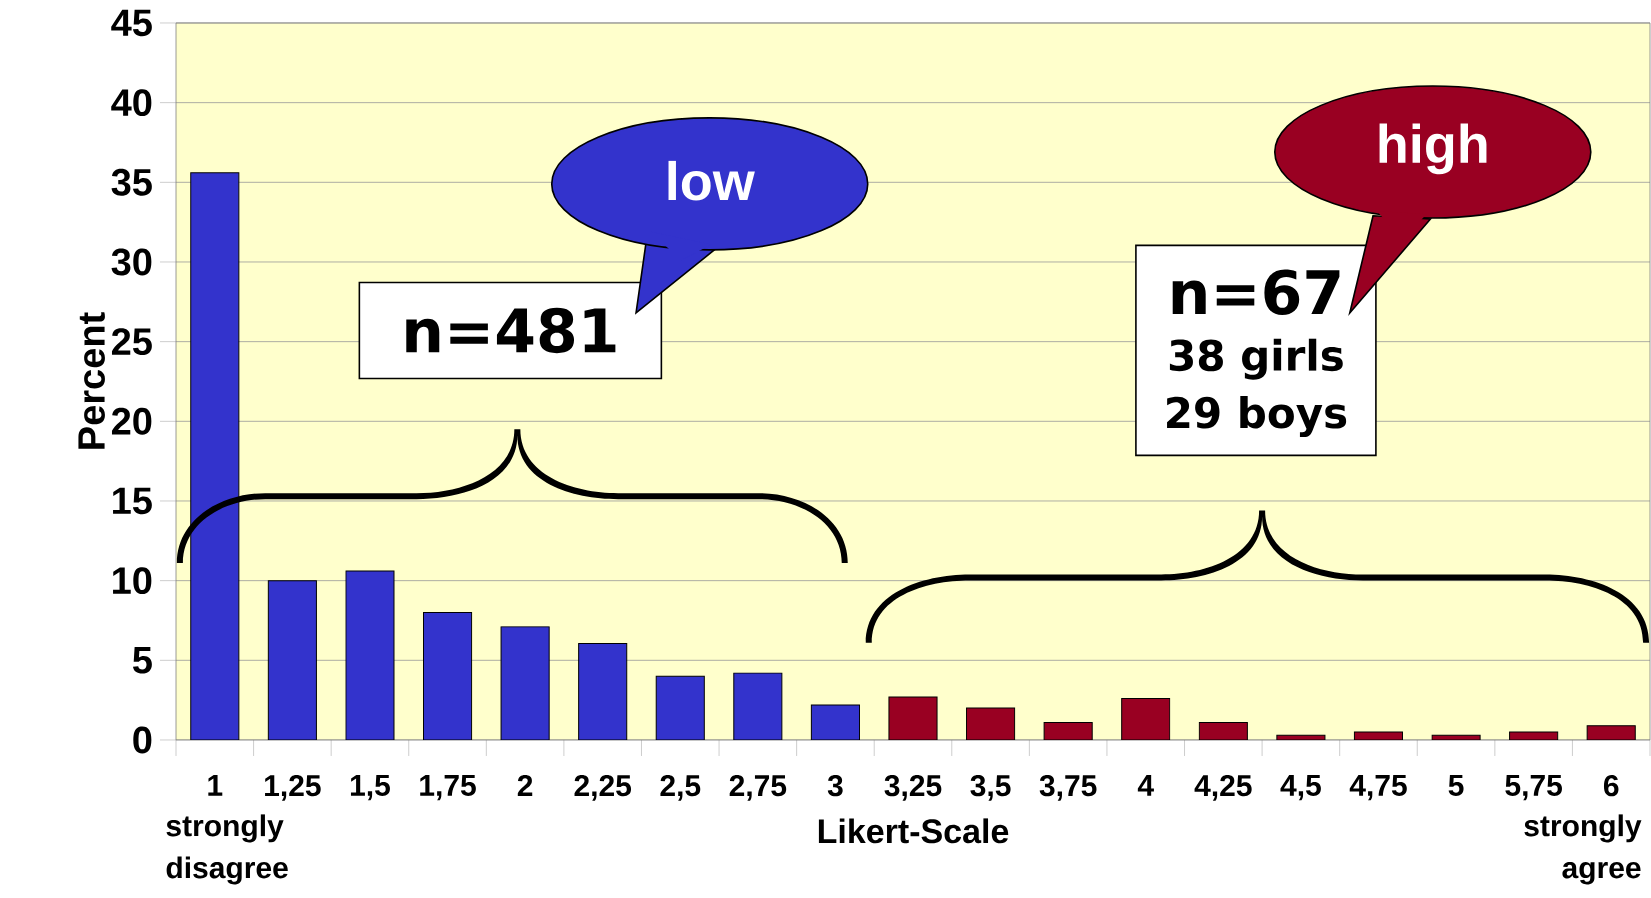  I want to click on x-tick-label: 4,5, so click(1300, 788).